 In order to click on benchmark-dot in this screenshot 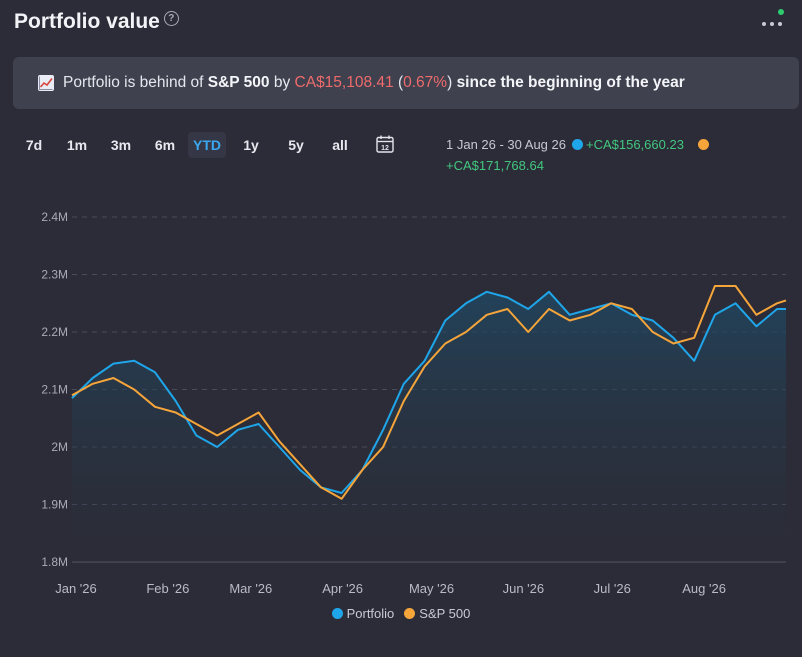, I will do `click(703, 144)`.